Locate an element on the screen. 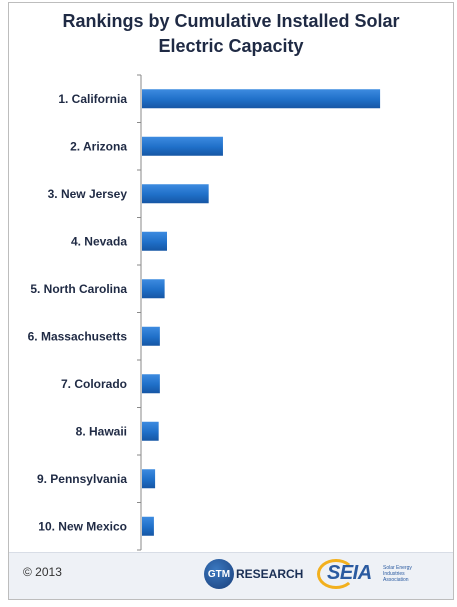  category-label: 8. Hawaii is located at coordinates (101, 431).